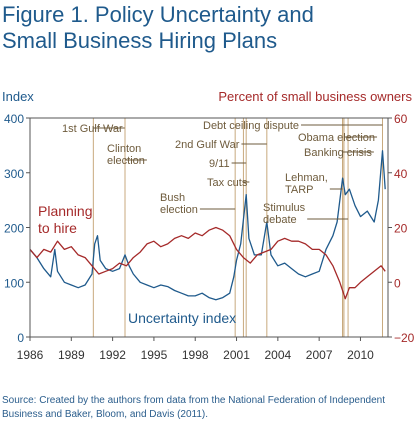 The width and height of the screenshot is (420, 429). What do you see at coordinates (401, 174) in the screenshot?
I see `right-axis-tick-label: 40` at bounding box center [401, 174].